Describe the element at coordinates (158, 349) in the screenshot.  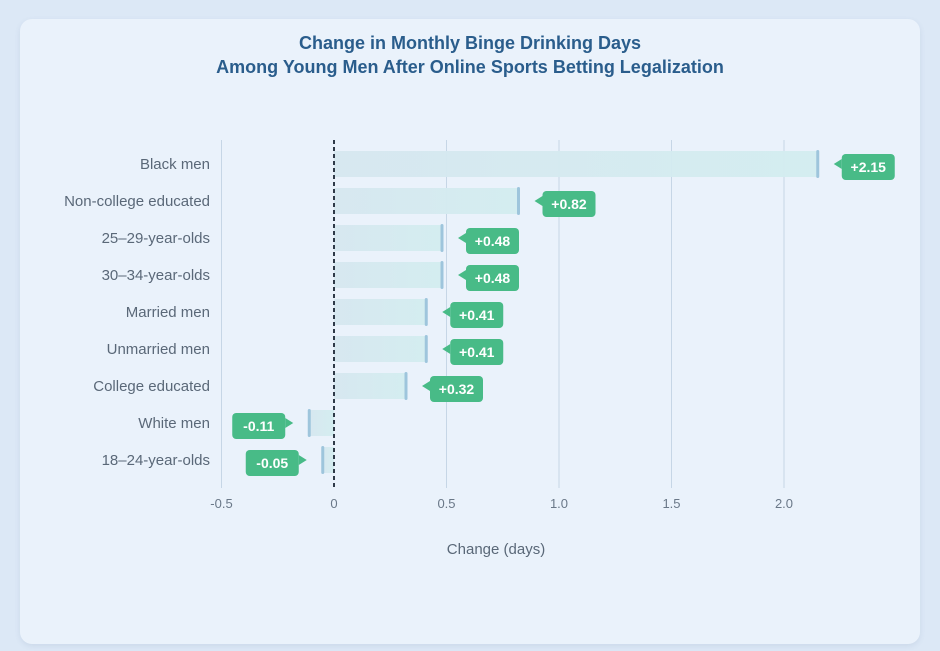
I see `category-label: Unmarried men` at that location.